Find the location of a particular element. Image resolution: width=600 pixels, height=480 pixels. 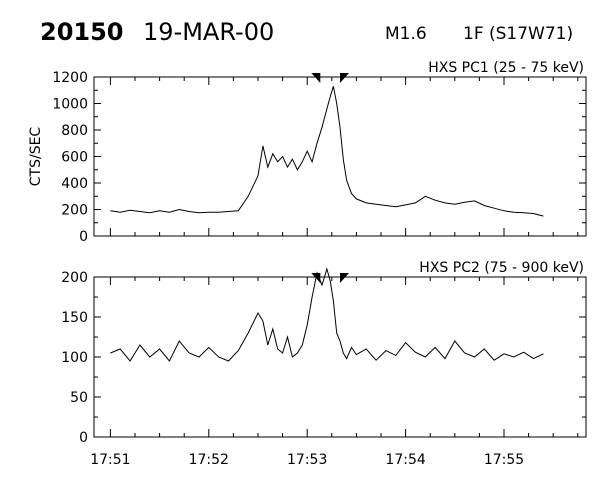

y-tick-label: 100 is located at coordinates (74, 358).